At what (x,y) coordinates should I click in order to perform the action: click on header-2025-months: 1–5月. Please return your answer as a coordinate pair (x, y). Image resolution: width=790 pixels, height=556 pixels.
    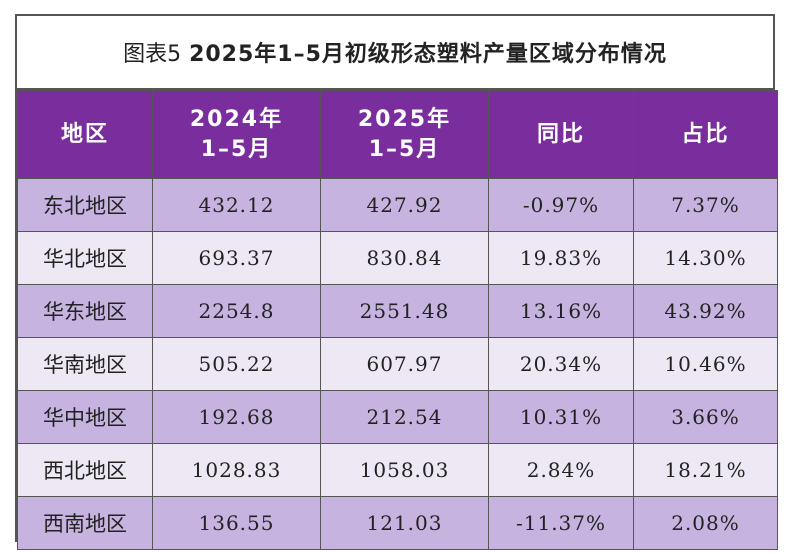
    Looking at the image, I should click on (404, 149).